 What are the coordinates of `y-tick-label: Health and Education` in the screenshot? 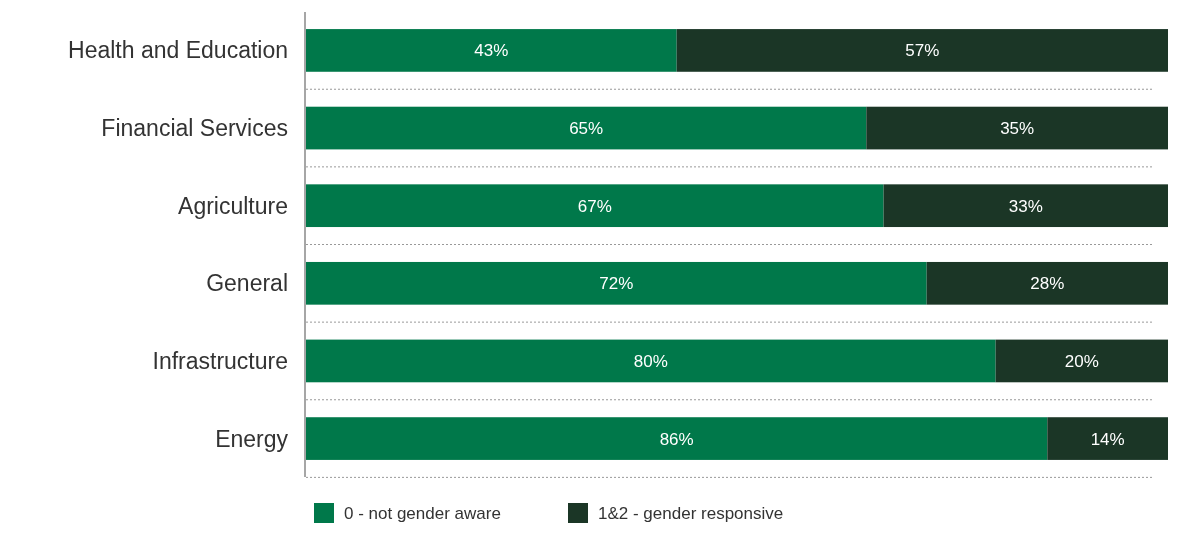 It's located at (178, 50).